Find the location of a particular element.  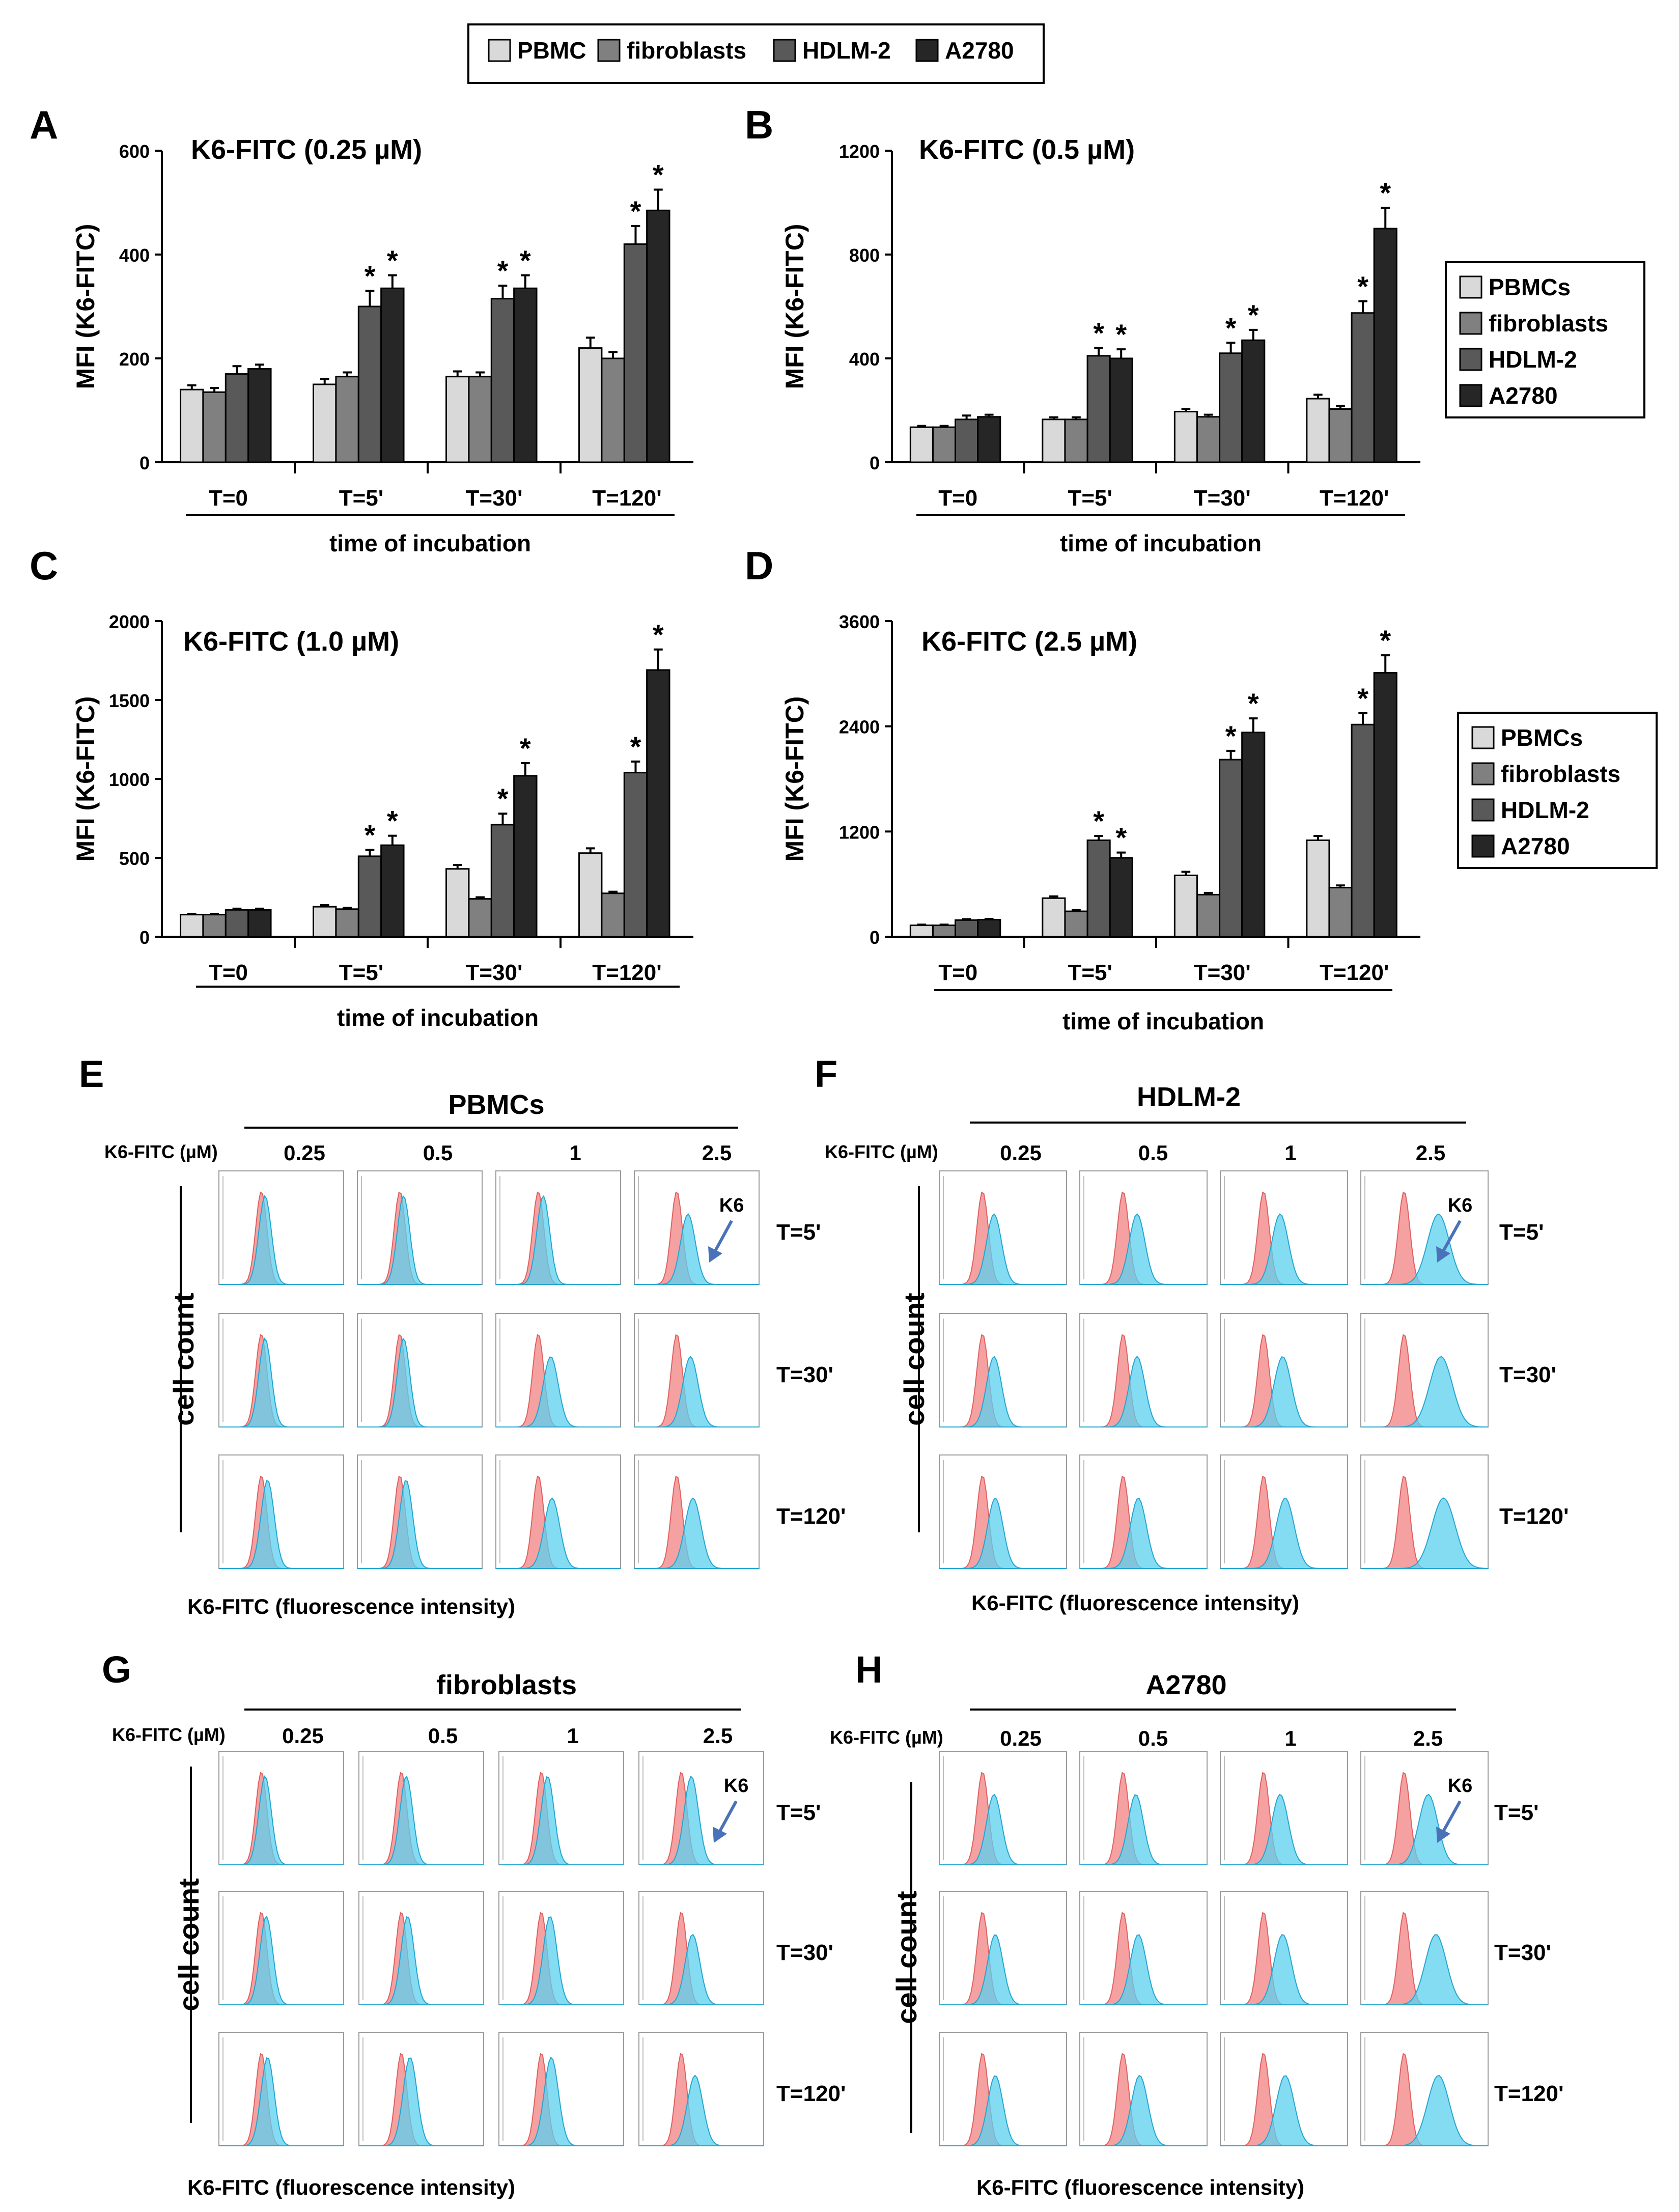

histogram-plot: K6 is located at coordinates (1424, 1227).